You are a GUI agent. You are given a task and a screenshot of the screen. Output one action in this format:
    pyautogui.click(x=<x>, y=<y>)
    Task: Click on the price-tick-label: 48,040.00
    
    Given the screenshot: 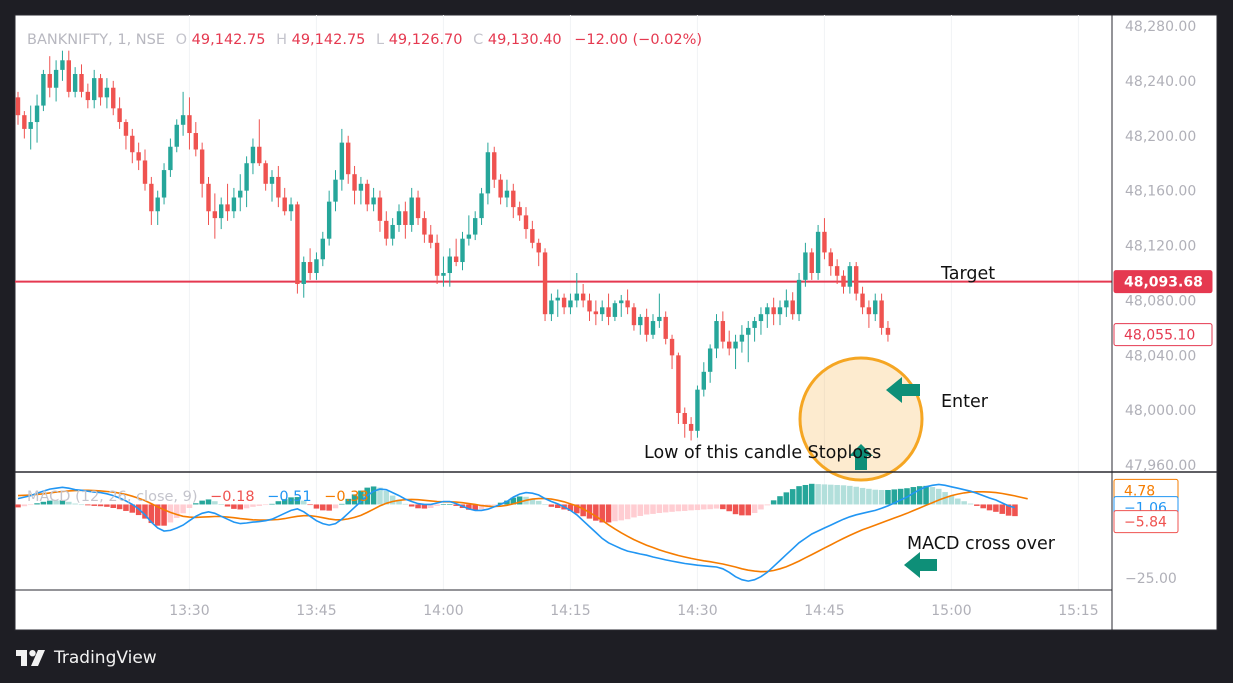 What is the action you would take?
    pyautogui.click(x=1160, y=356)
    